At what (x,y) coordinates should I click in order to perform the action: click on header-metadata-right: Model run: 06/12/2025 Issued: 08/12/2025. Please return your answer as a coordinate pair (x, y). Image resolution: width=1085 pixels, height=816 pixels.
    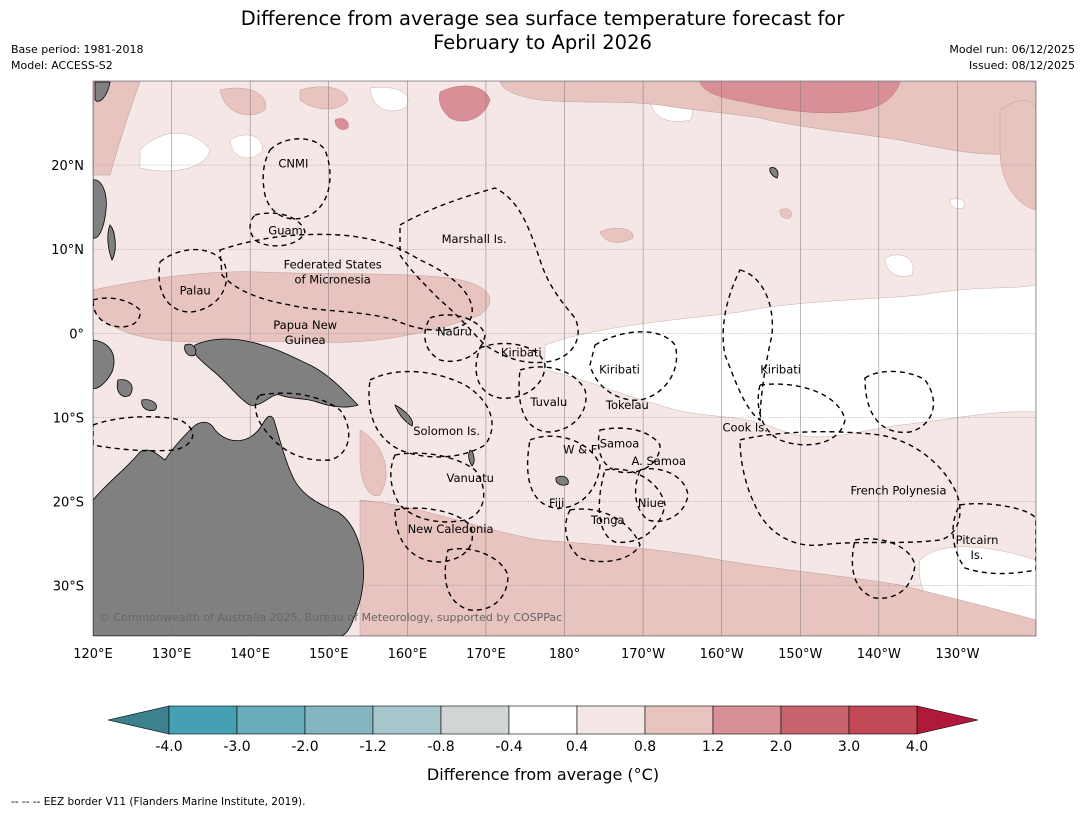
    Looking at the image, I should click on (1012, 58).